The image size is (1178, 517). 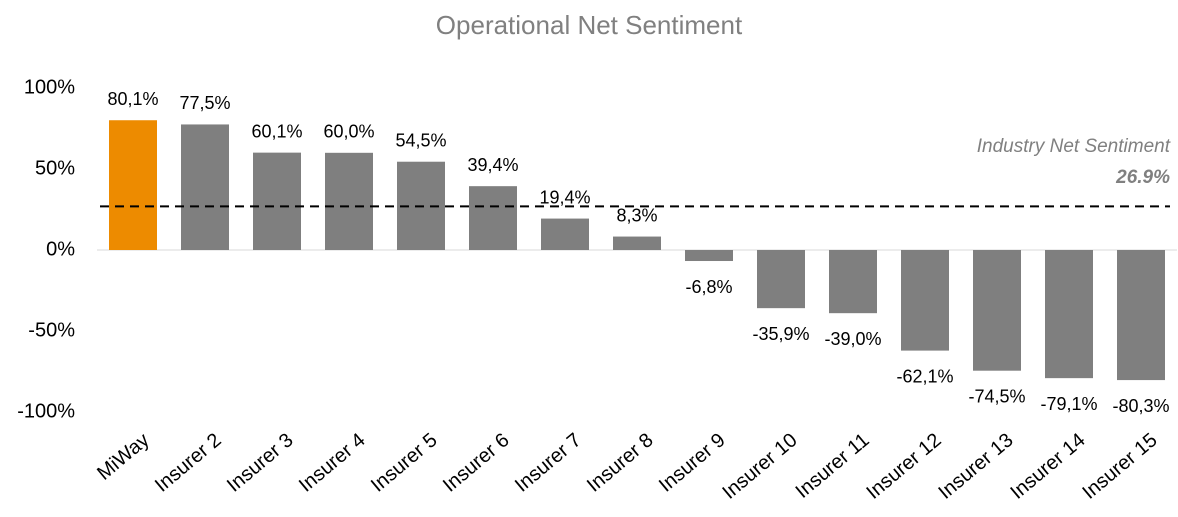 What do you see at coordinates (132, 99) in the screenshot?
I see `value-label: 80,1%` at bounding box center [132, 99].